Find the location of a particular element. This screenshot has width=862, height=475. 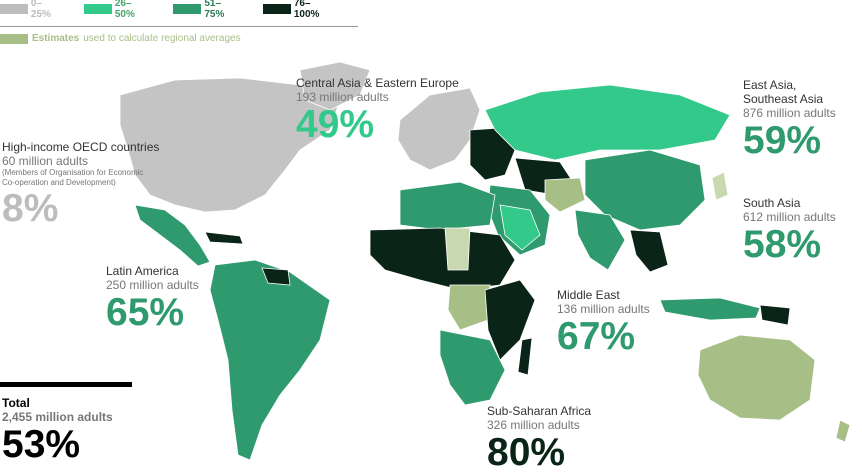

region-total: Total 2,455 million adults 53% is located at coordinates (82, 431).